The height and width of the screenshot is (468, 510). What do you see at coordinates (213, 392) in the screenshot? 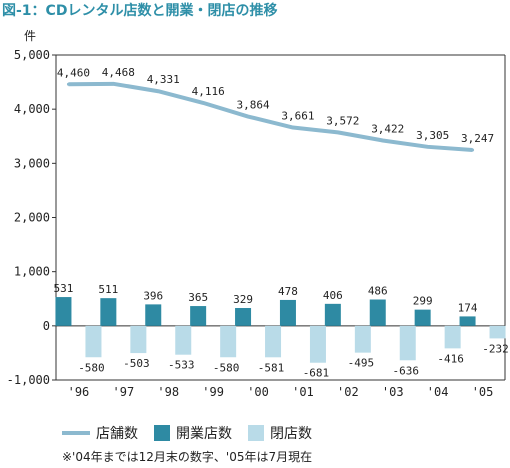
I see `x-tick-label: '99` at bounding box center [213, 392].